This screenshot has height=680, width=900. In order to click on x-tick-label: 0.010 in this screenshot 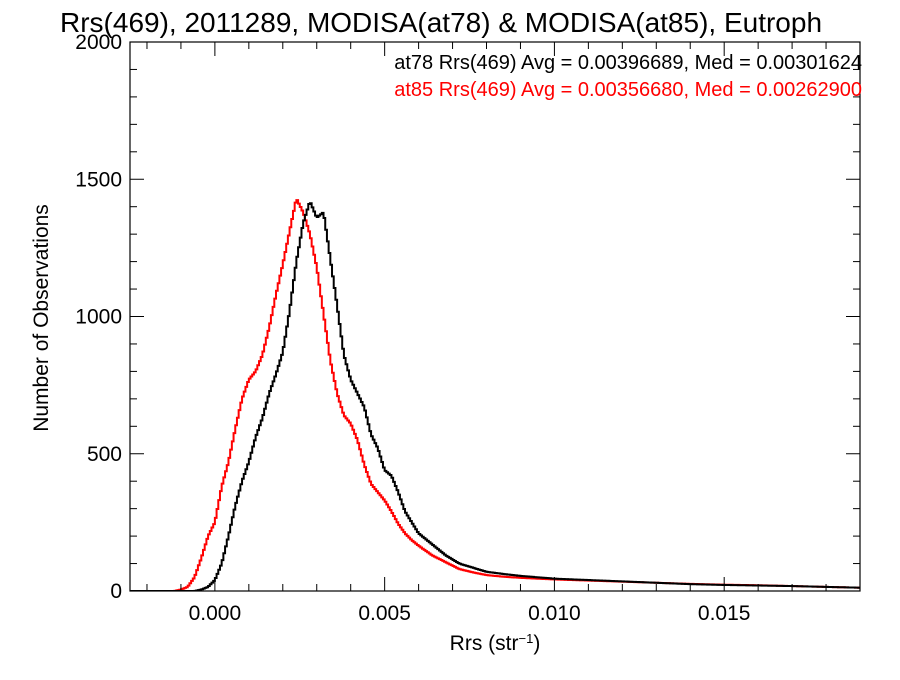, I will do `click(554, 613)`.